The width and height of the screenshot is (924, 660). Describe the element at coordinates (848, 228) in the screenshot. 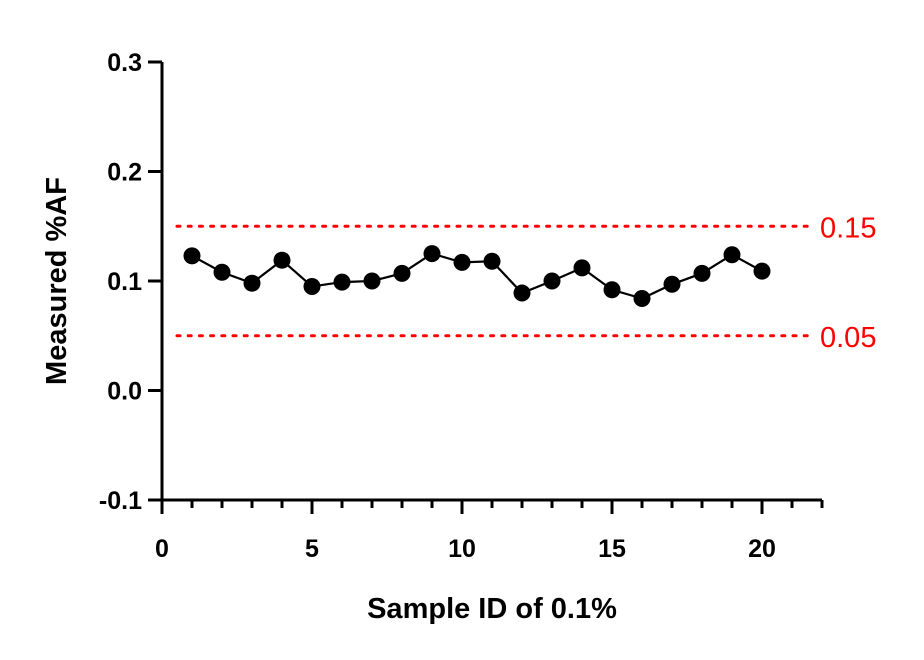

I see `reference-line-label: 0.15` at that location.